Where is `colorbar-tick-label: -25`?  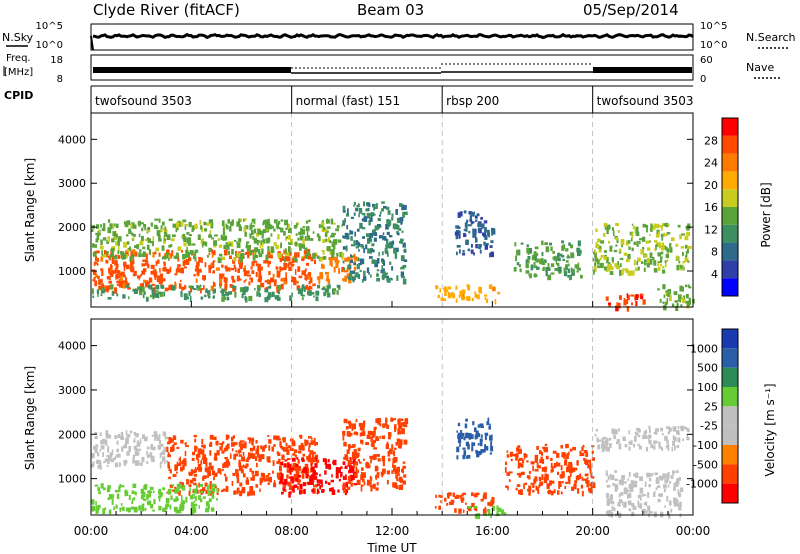 colorbar-tick-label: -25 is located at coordinates (709, 426).